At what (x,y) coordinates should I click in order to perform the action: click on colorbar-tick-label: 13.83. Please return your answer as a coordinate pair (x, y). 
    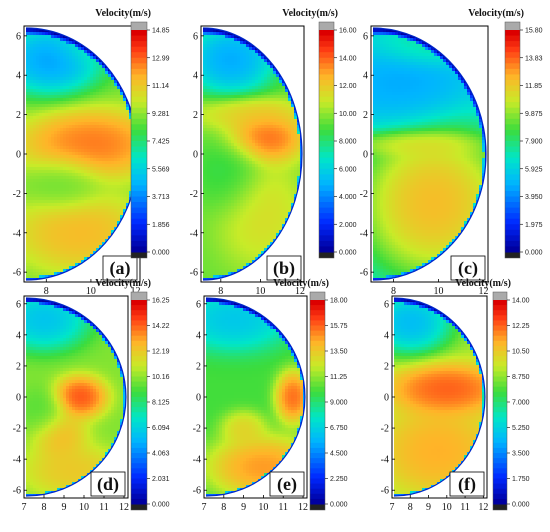
    Looking at the image, I should click on (534, 58).